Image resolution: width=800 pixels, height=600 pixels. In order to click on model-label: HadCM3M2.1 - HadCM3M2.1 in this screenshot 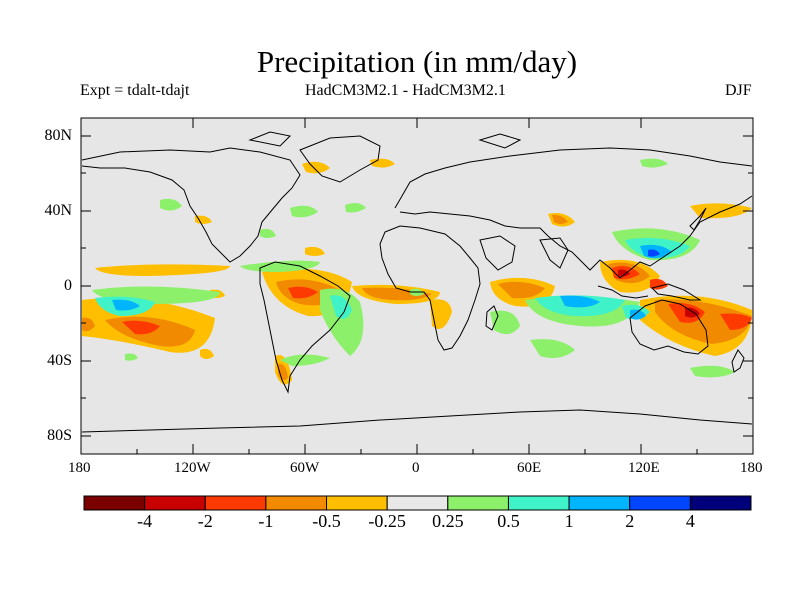, I will do `click(405, 90)`.